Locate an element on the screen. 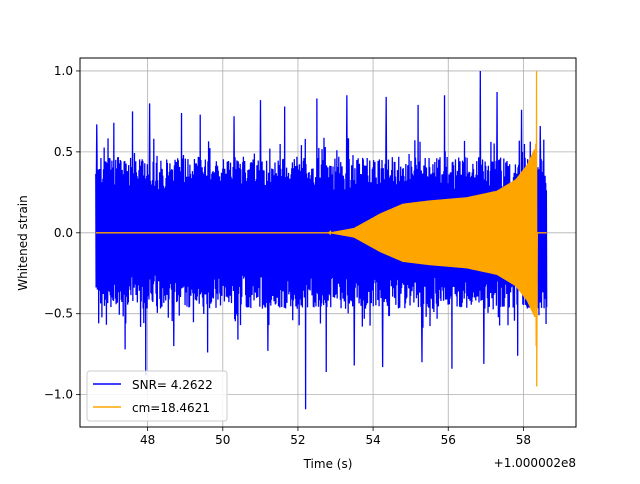 The image size is (640, 484). legend-label-cm: cm=18.4621 is located at coordinates (171, 408).